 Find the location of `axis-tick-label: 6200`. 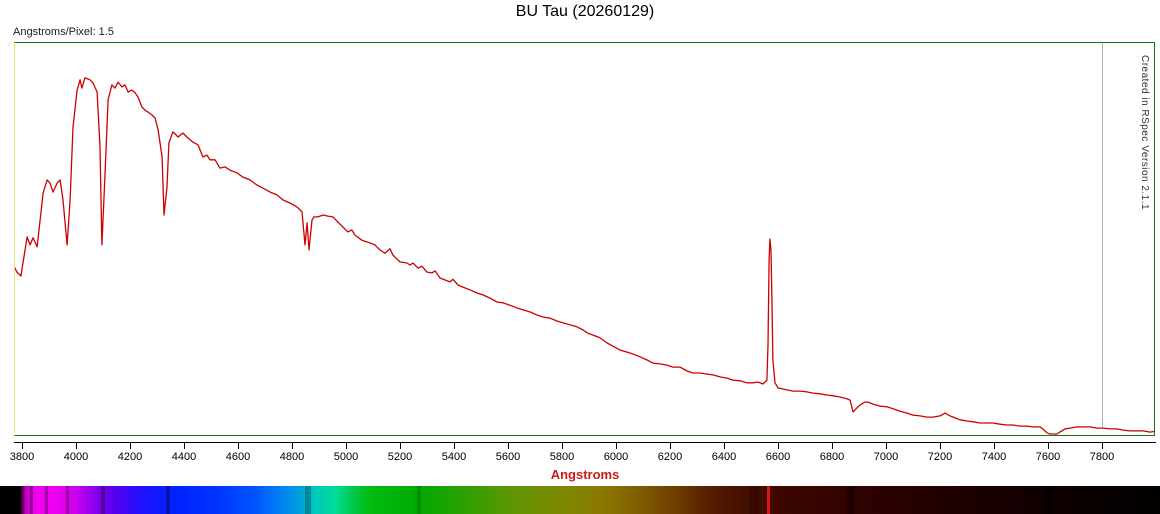

axis-tick-label: 6200 is located at coordinates (670, 457).